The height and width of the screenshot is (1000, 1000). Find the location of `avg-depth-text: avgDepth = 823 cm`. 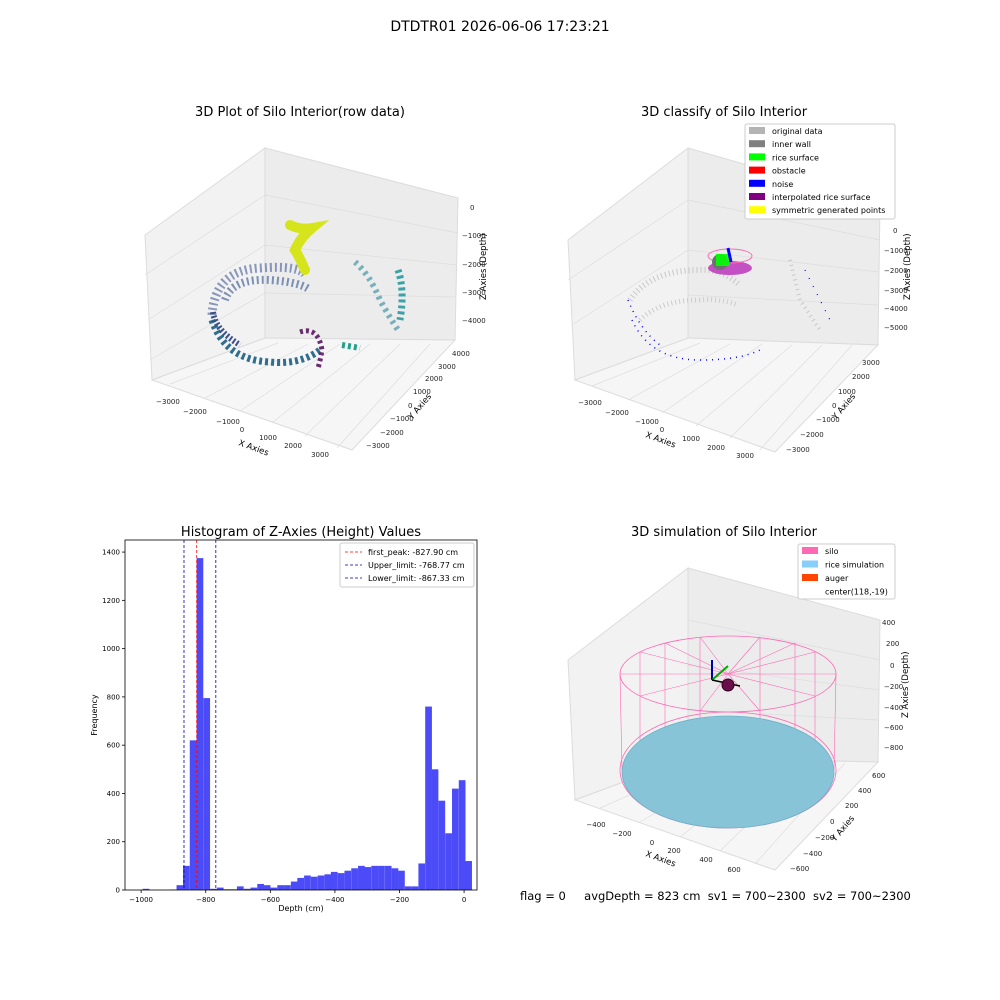

avg-depth-text: avgDepth = 823 cm is located at coordinates (642, 896).